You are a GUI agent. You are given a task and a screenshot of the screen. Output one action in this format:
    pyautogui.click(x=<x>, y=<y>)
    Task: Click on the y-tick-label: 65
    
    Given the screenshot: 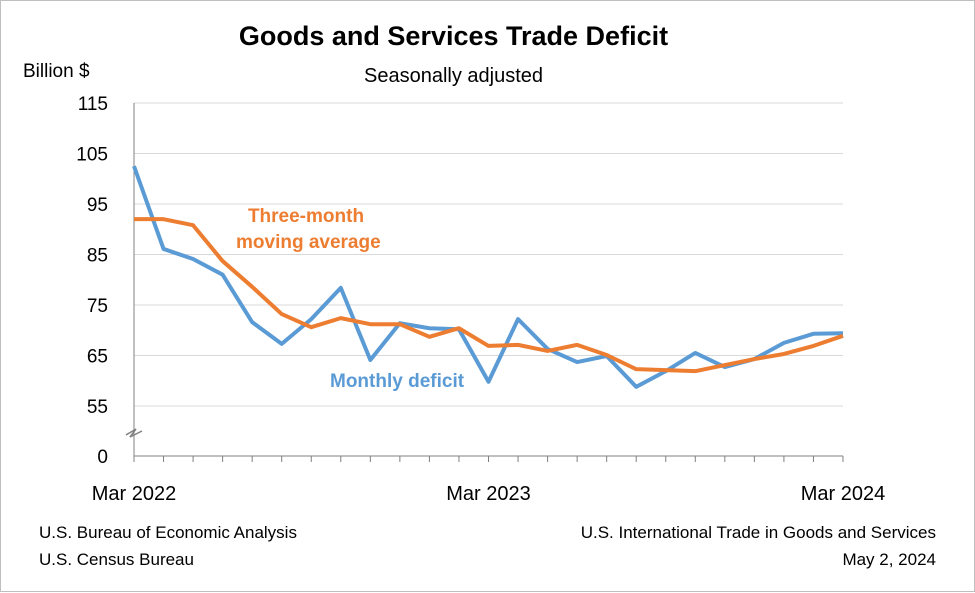 What is the action you would take?
    pyautogui.click(x=97, y=357)
    